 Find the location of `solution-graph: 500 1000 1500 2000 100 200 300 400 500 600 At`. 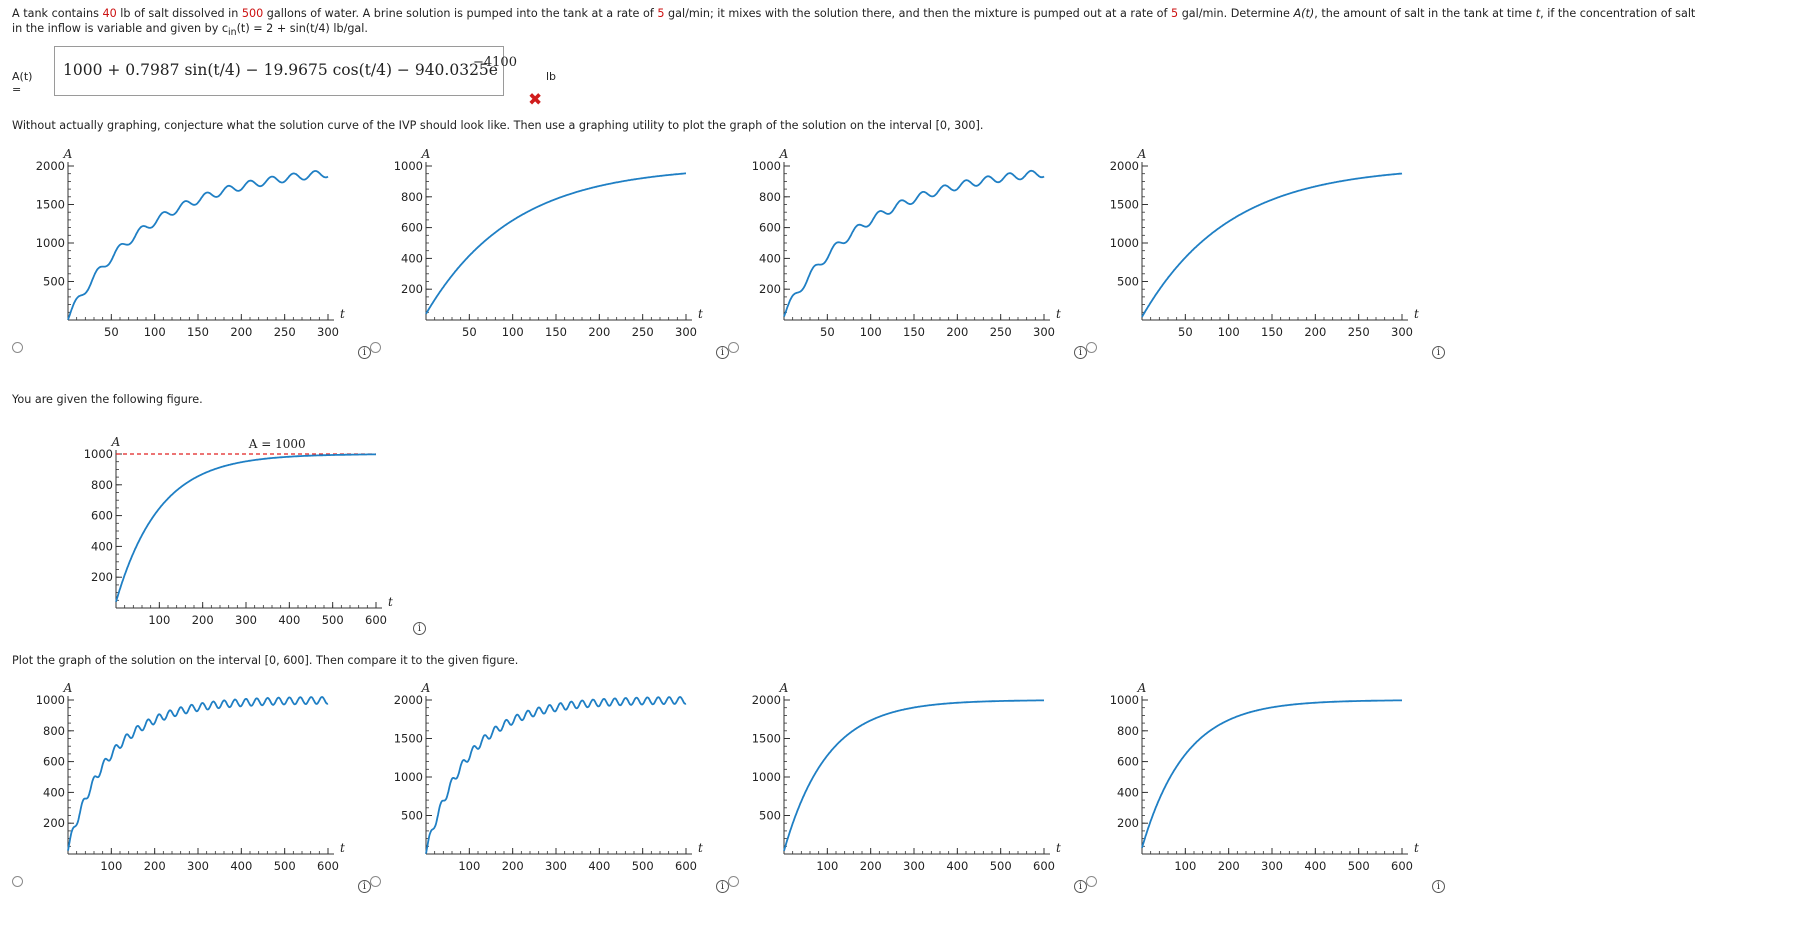

solution-graph: 500 1000 1500 2000 100 200 300 400 500 600 At is located at coordinates (906, 777).